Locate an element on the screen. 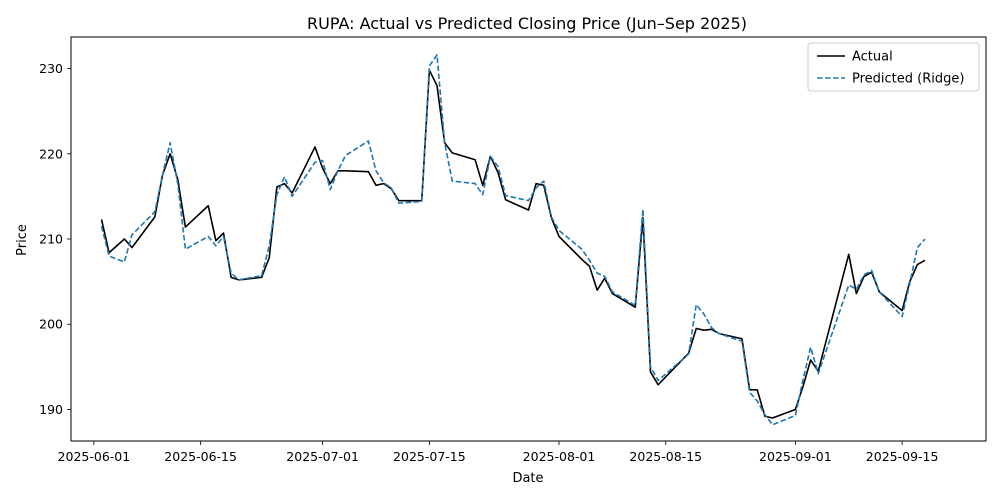 The height and width of the screenshot is (500, 1000). x-tick-label: 2025-07-01 is located at coordinates (322, 456).